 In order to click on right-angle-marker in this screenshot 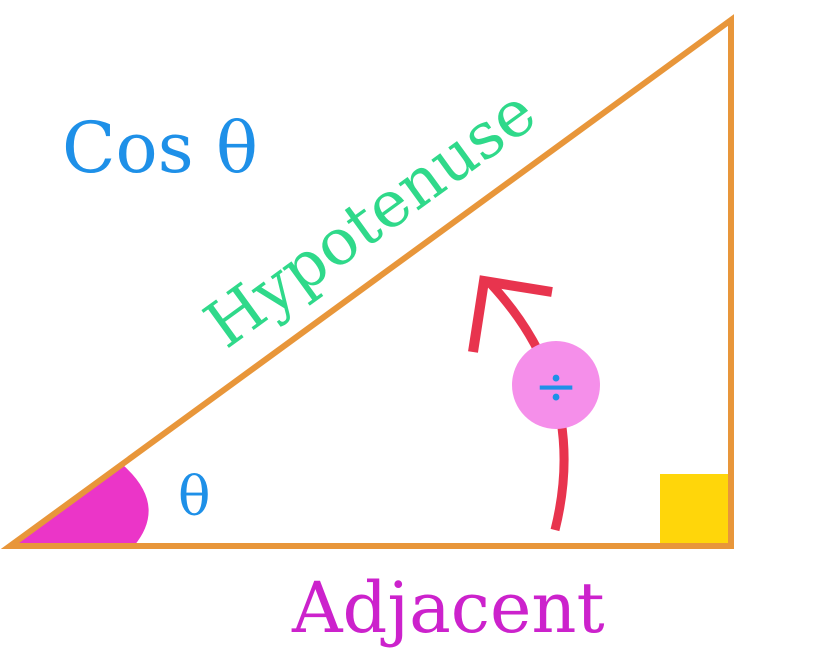, I will do `click(694, 509)`.